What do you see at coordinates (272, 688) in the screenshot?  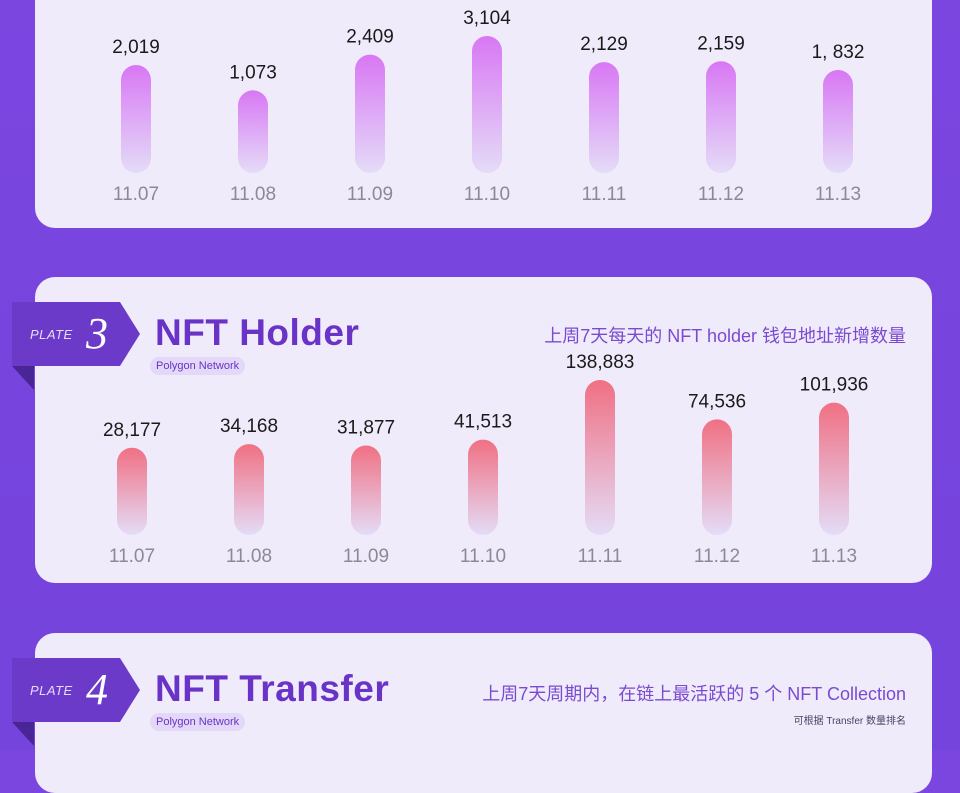 I see `section-title: NFT Transfer` at bounding box center [272, 688].